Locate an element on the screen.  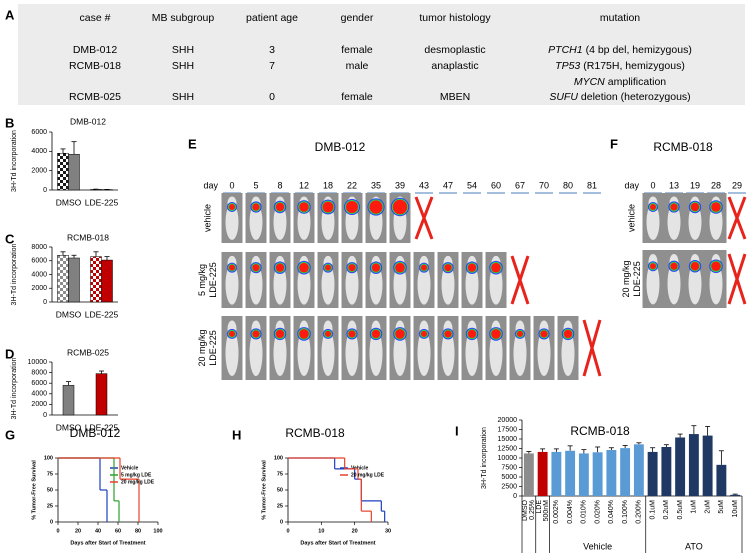
table-cell: DMB-012 is located at coordinates (95, 50).